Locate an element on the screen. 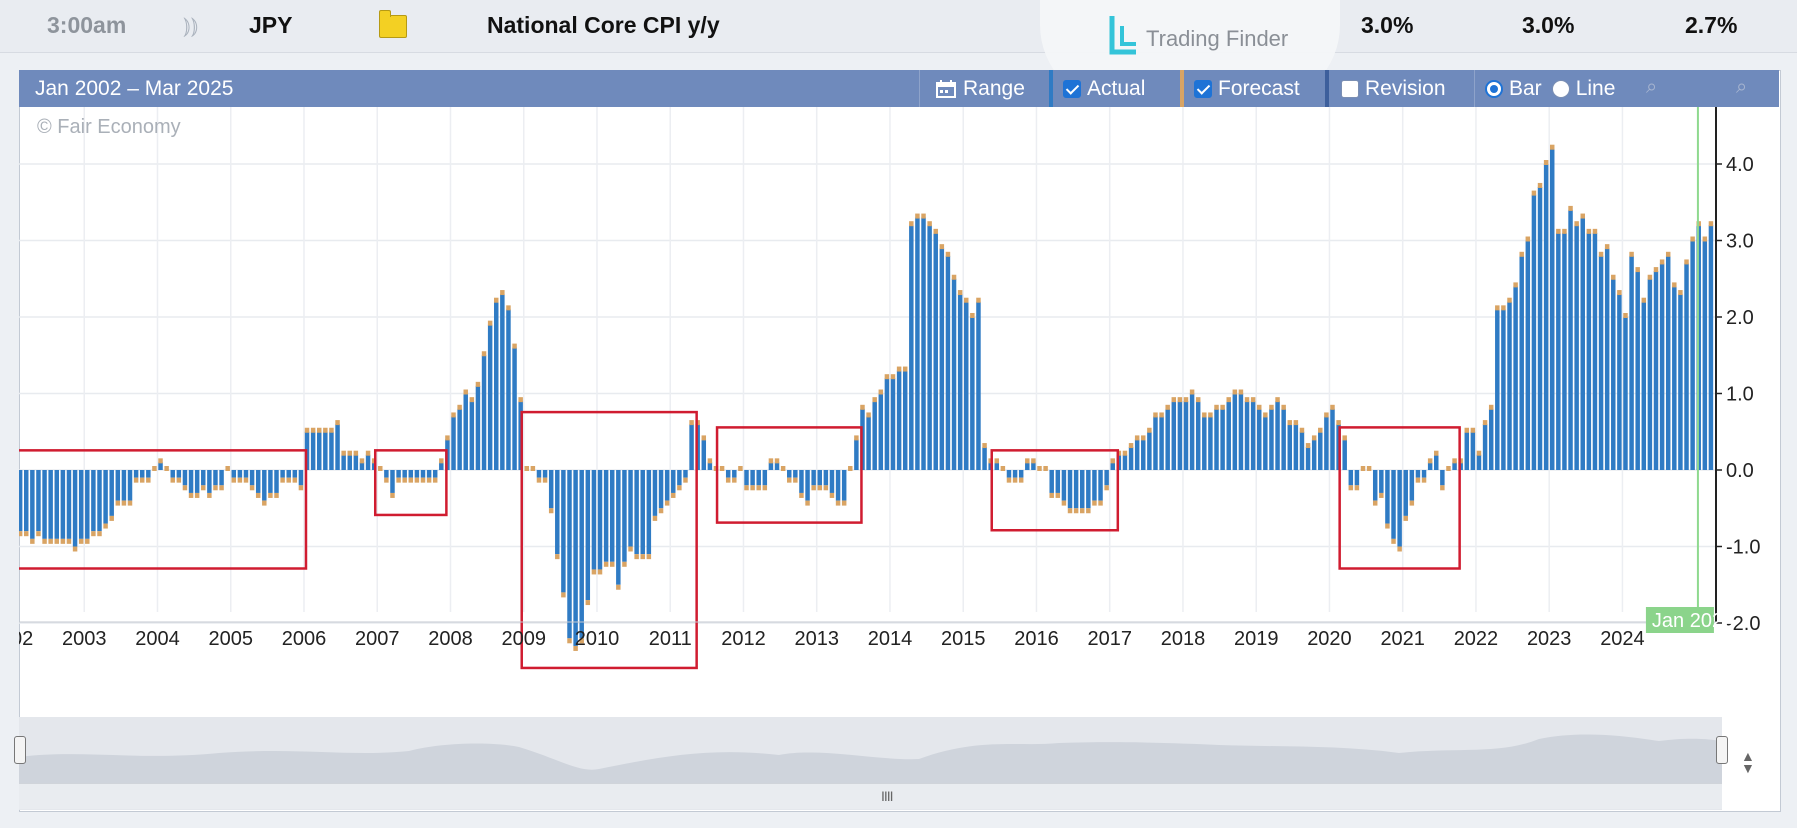  scrollbar: IIII is located at coordinates (870, 796).